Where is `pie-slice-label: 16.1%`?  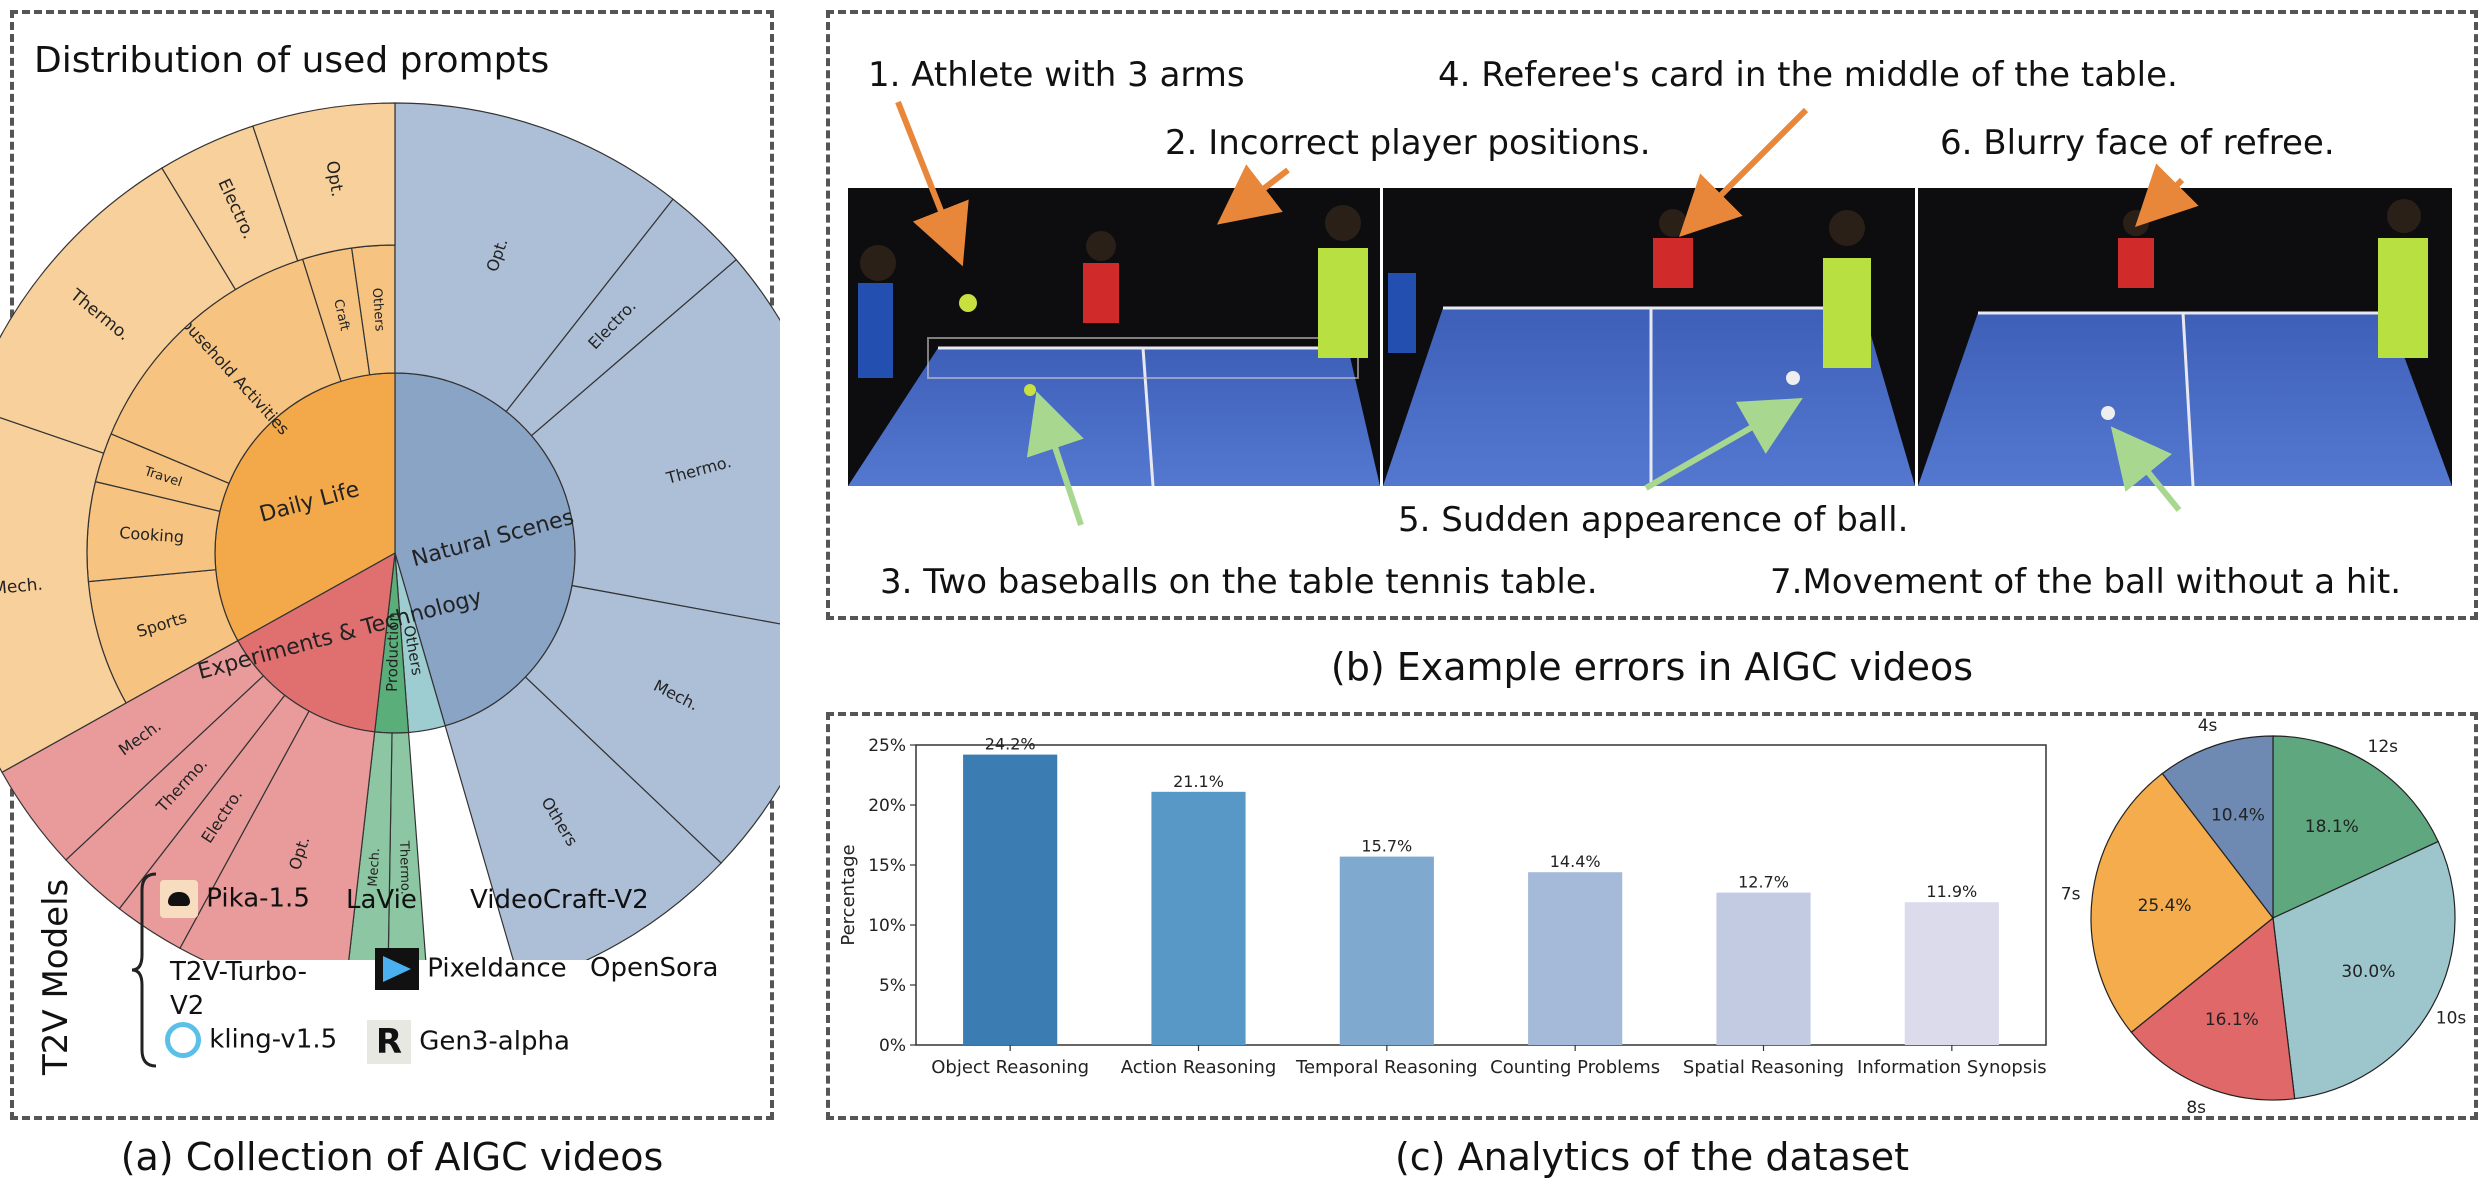 pie-slice-label: 16.1% is located at coordinates (2232, 1020).